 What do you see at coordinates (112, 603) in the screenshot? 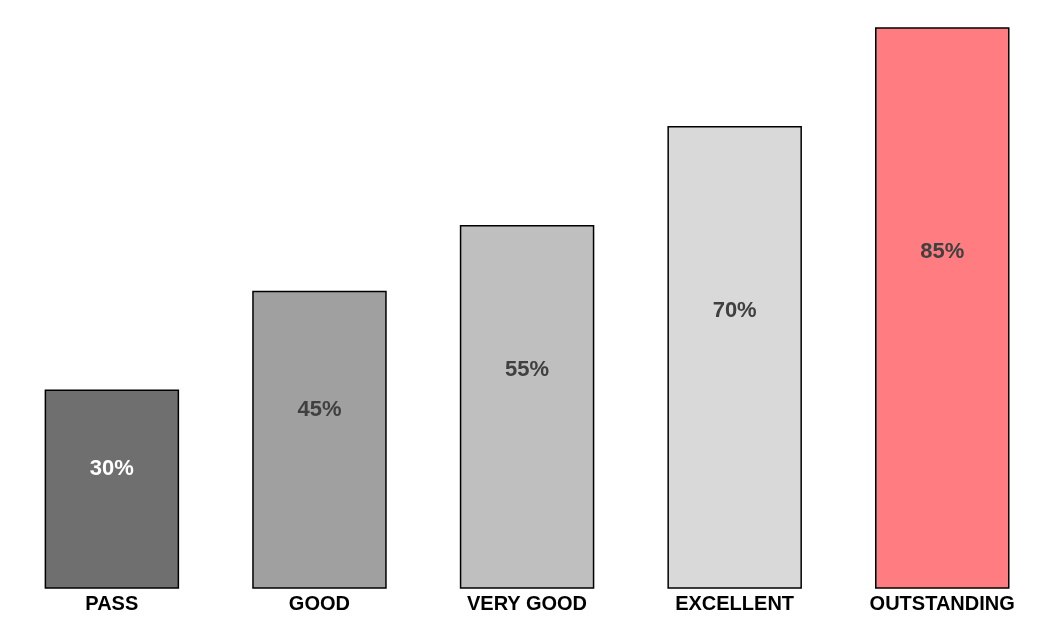
I see `x-tick-label: PASS` at bounding box center [112, 603].